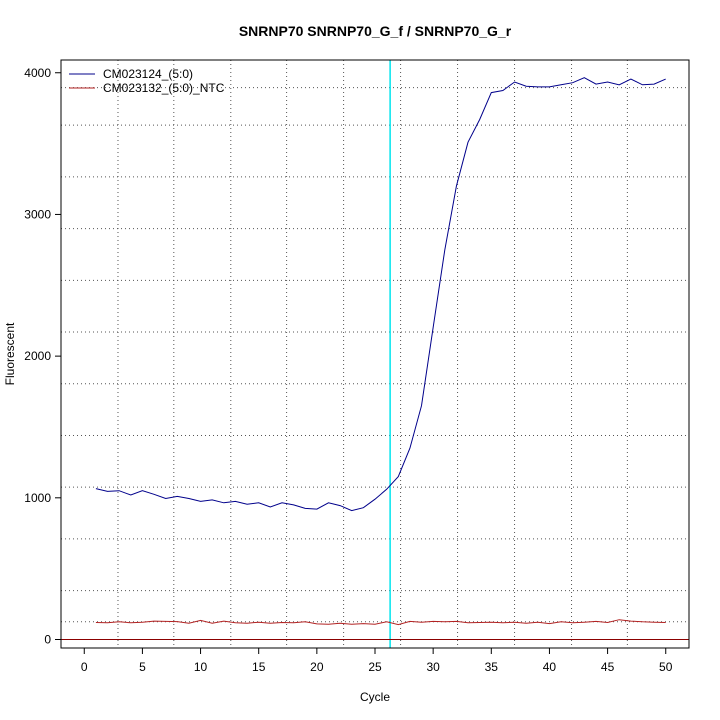 The height and width of the screenshot is (720, 720). Describe the element at coordinates (47, 639) in the screenshot. I see `y-tick-label: 0` at that location.